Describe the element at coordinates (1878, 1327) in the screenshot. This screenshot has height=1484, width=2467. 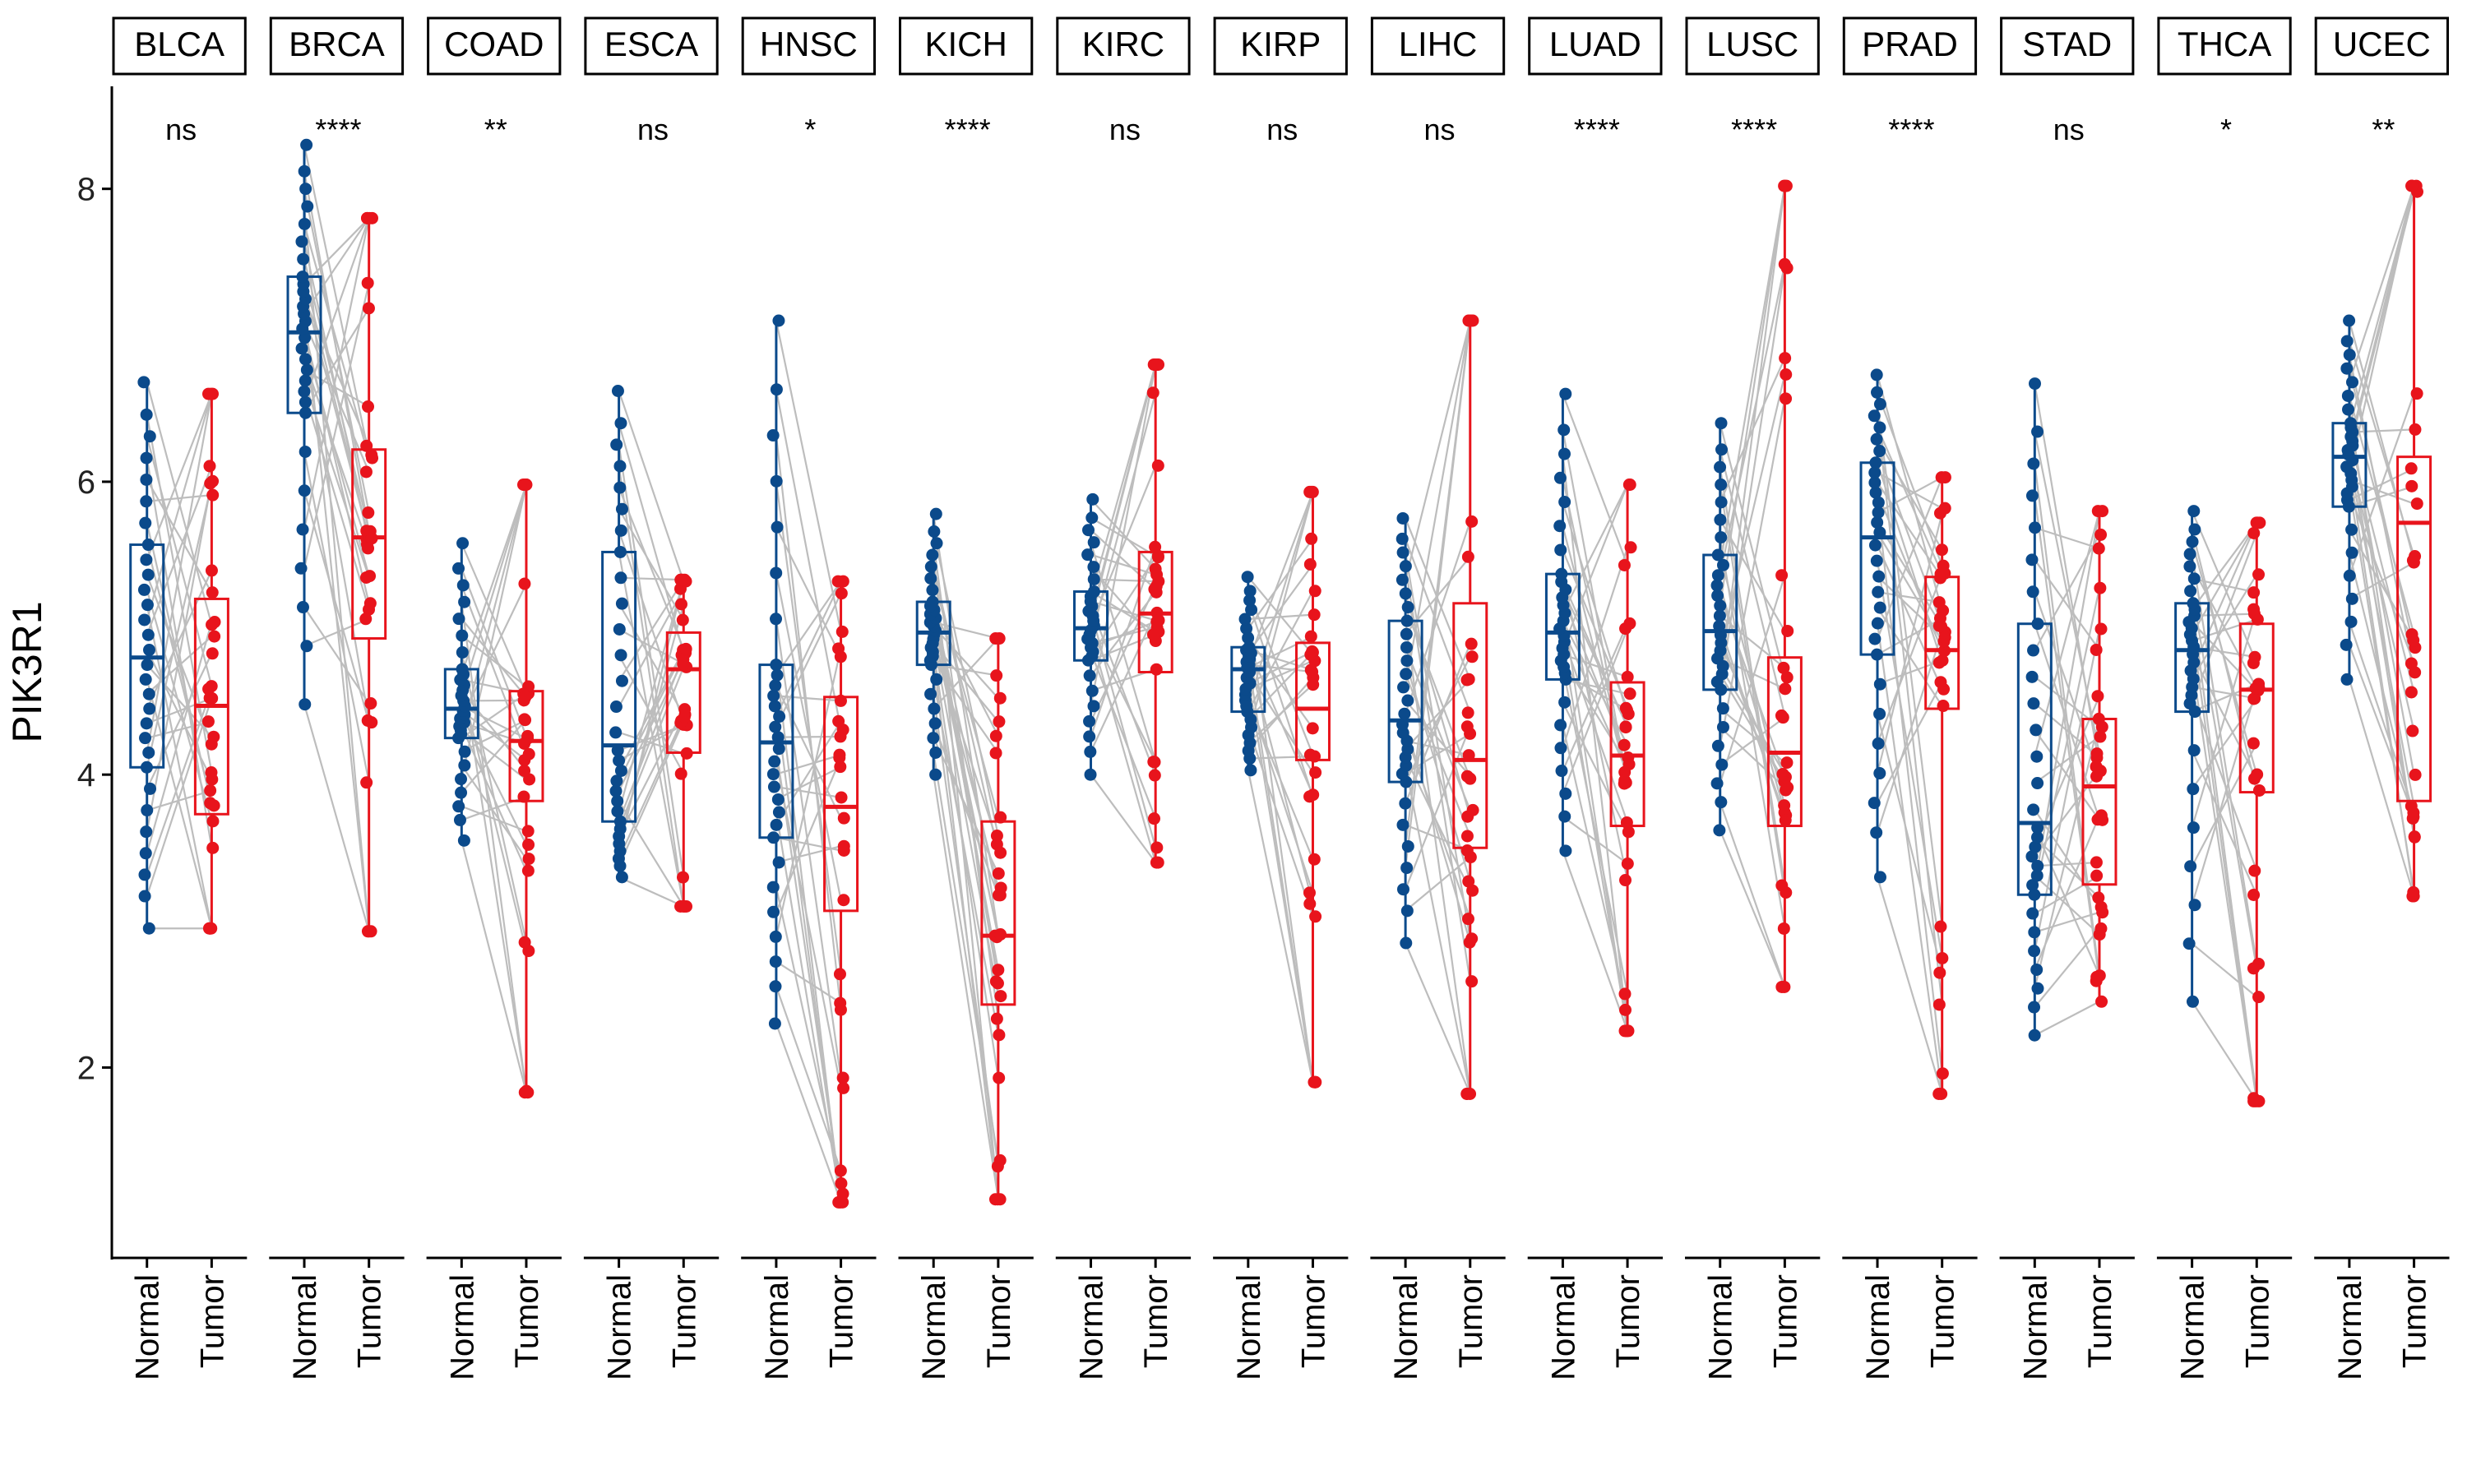
I see `x-tick-label: Normal` at that location.